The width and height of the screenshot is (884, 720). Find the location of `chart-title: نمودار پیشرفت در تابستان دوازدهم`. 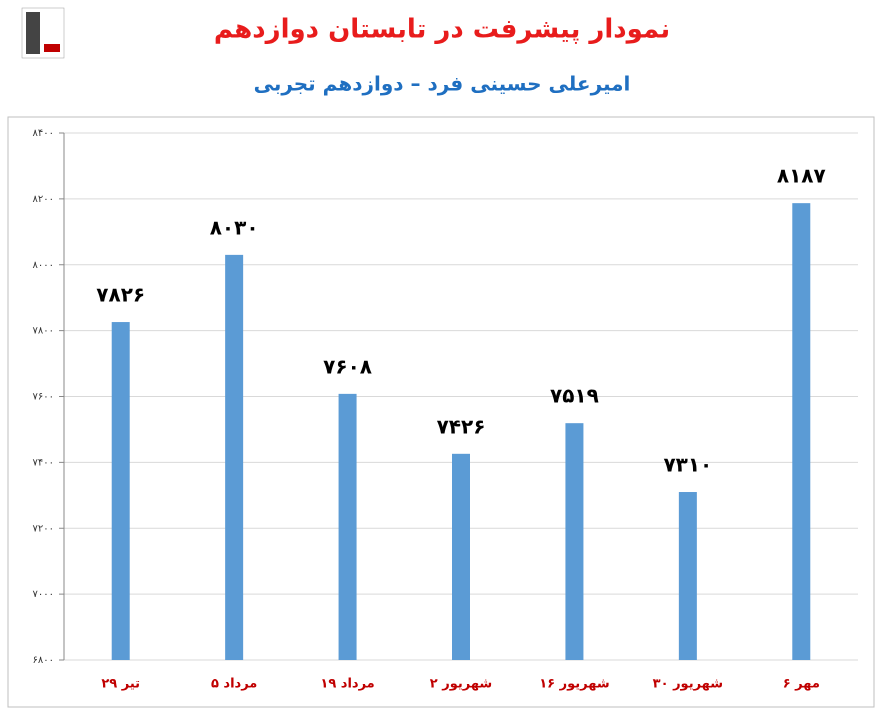

chart-title: نمودار پیشرفت در تابستان دوازدهم is located at coordinates (442, 30).